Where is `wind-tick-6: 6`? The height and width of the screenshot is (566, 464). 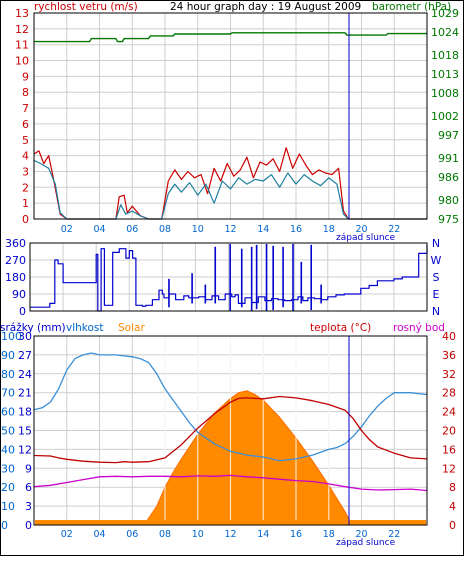 wind-tick-6: 6 is located at coordinates (25, 124).